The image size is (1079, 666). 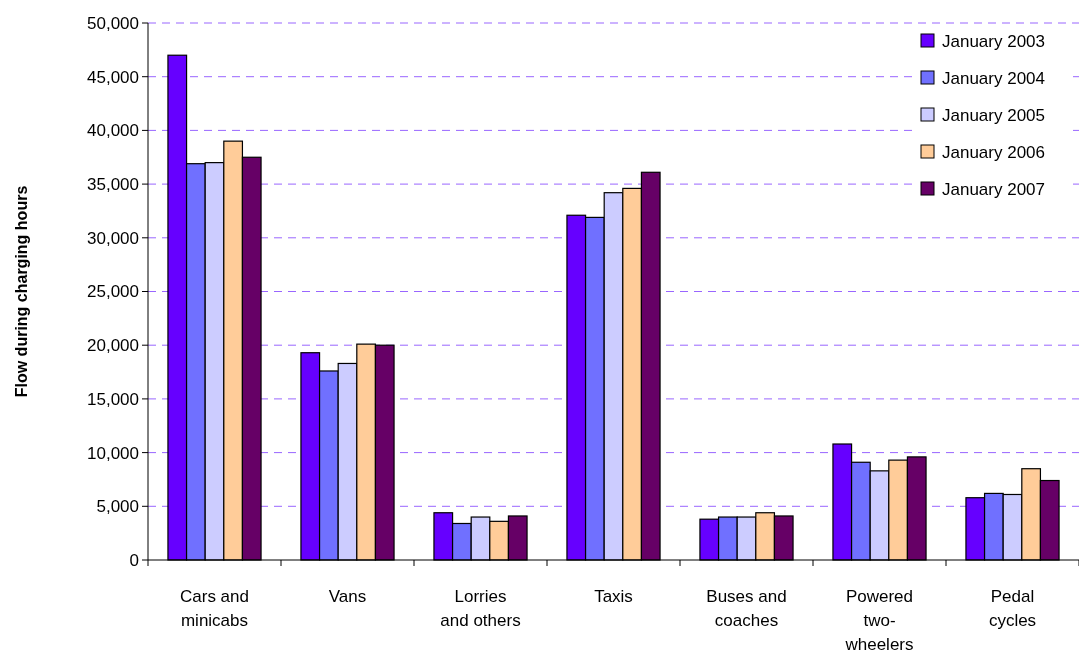 What do you see at coordinates (746, 608) in the screenshot?
I see `x-tick-label: Buses and coaches` at bounding box center [746, 608].